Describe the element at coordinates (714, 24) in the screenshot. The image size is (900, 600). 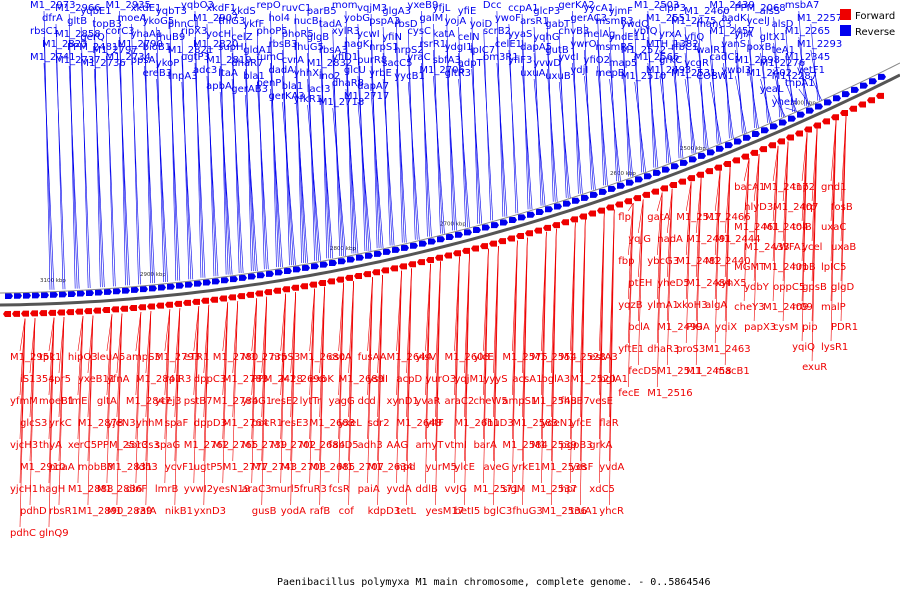
I see `reverse-gene-label: manC3` at that location.